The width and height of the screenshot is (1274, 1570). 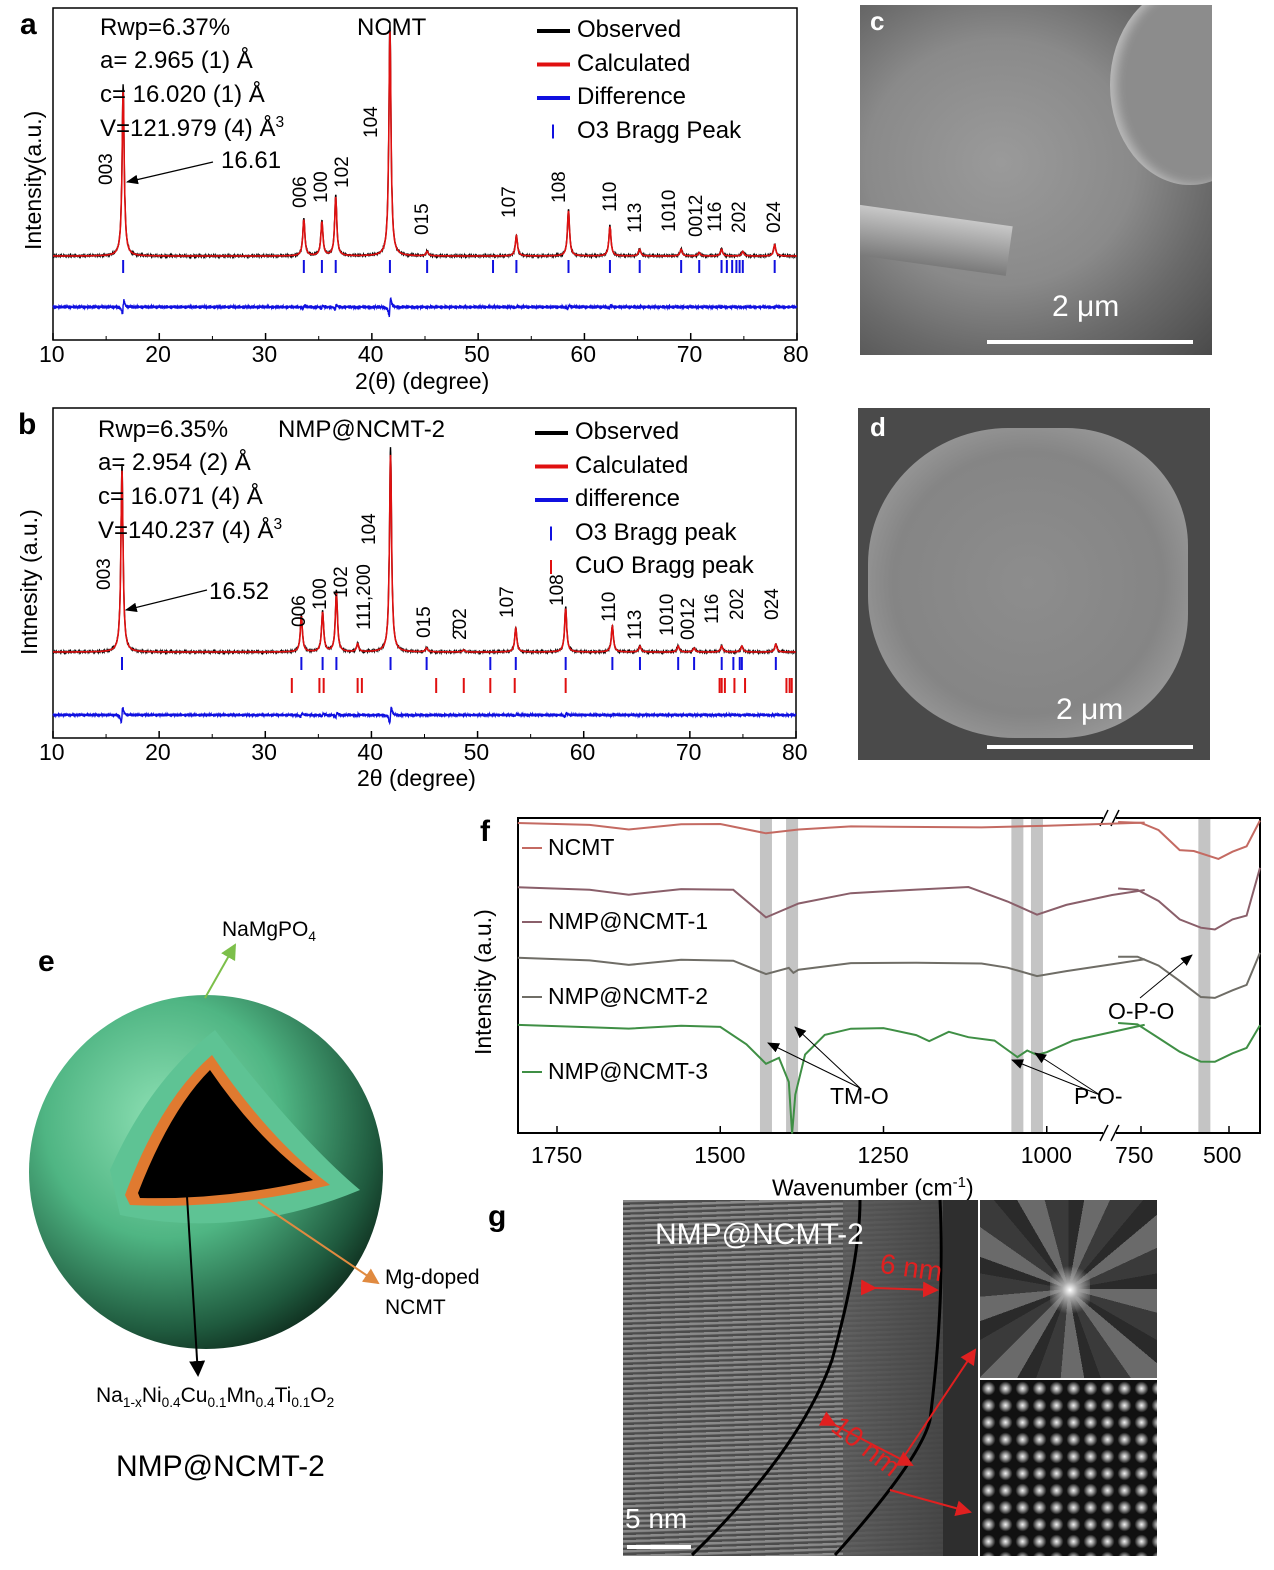 I want to click on plot-frame, so click(x=889, y=975).